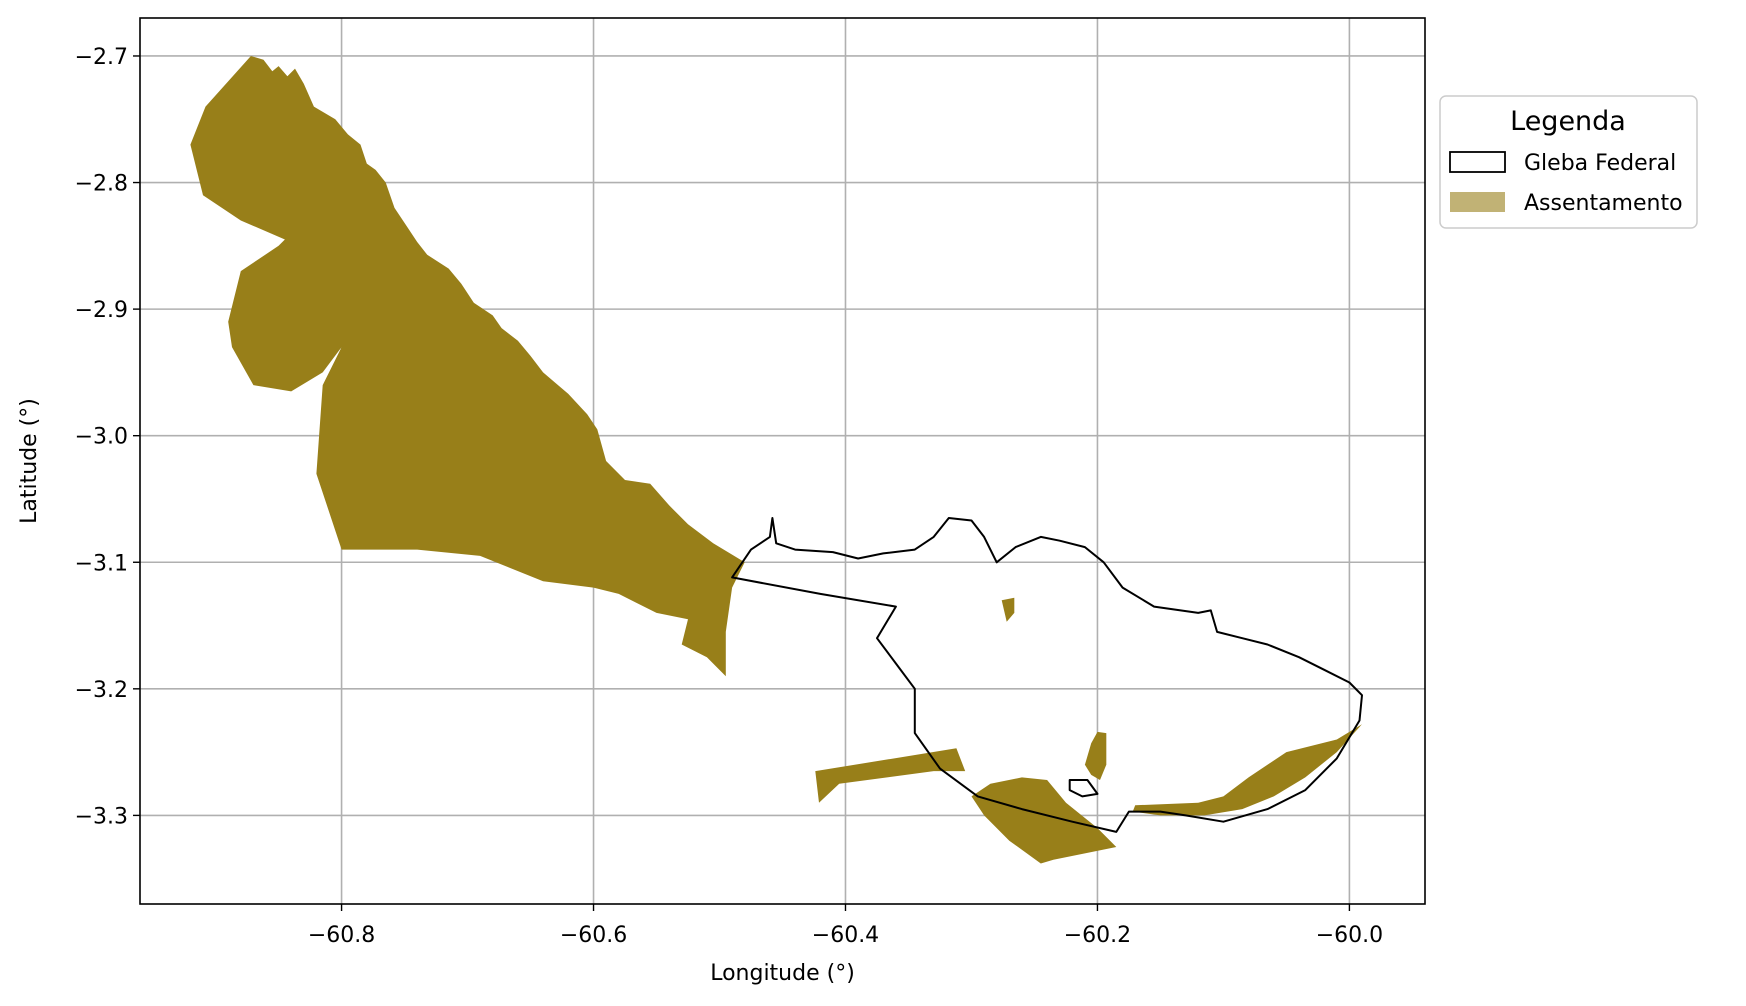 The image size is (1746, 1006). What do you see at coordinates (1349, 935) in the screenshot?
I see `x-tick-label: −60.0` at bounding box center [1349, 935].